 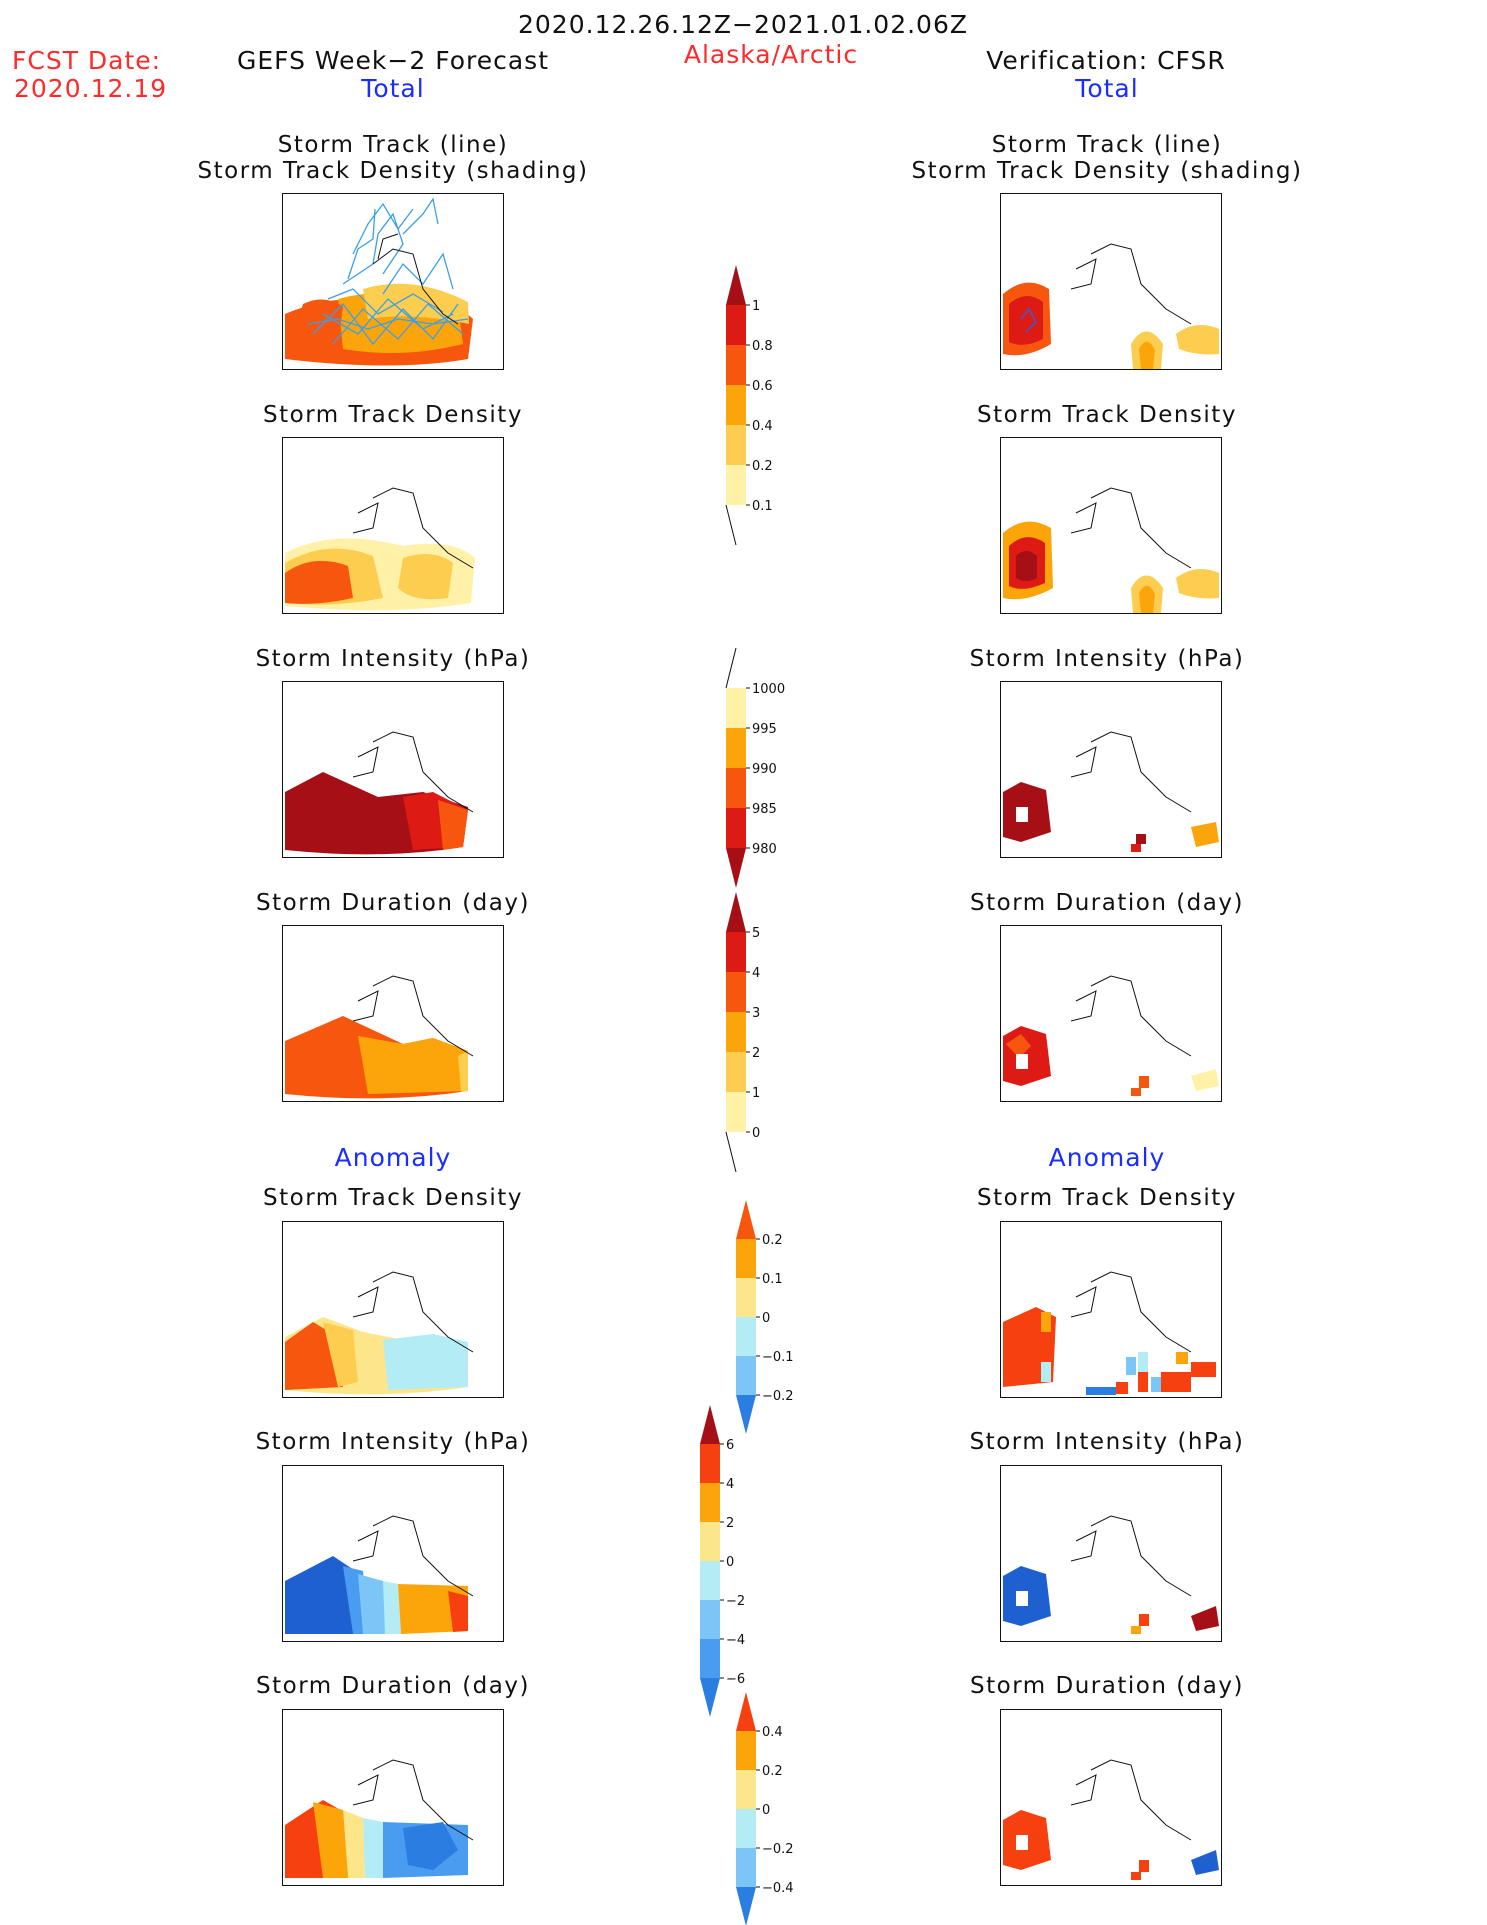 I want to click on map-intensity-verification, so click(x=1111, y=769).